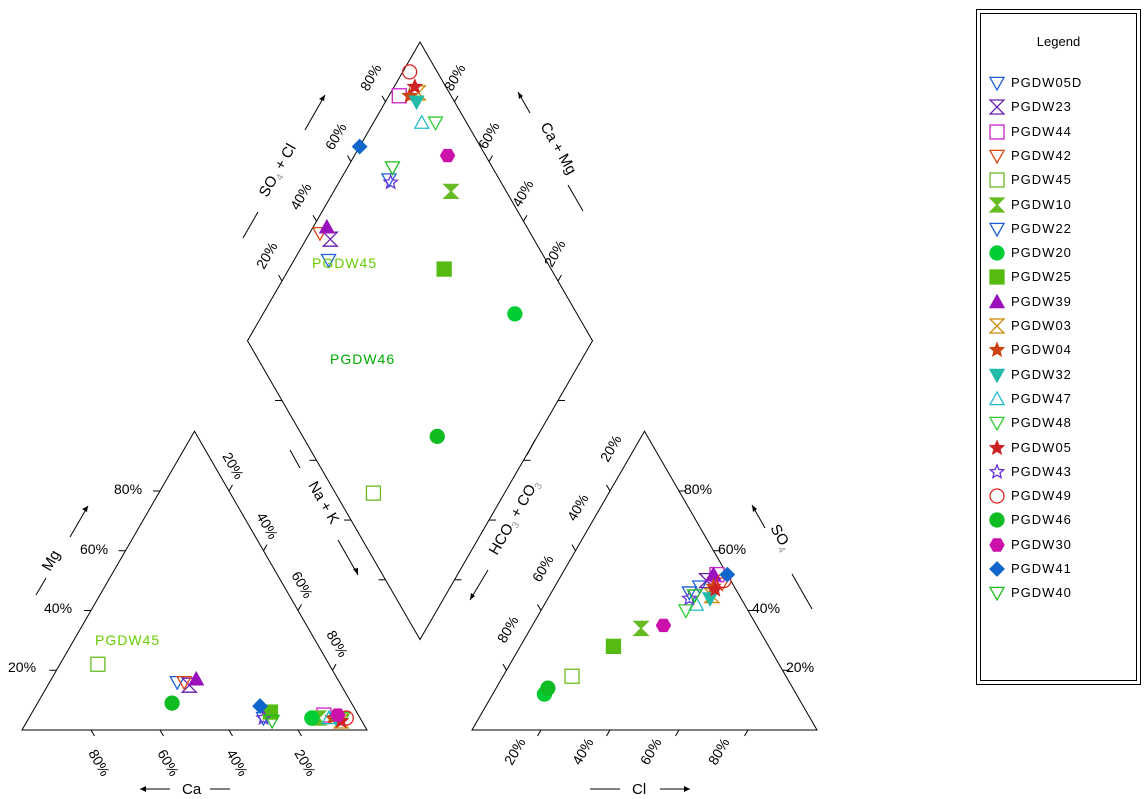 This screenshot has width=1146, height=799. I want to click on diamond-ur-tick, so click(490, 158).